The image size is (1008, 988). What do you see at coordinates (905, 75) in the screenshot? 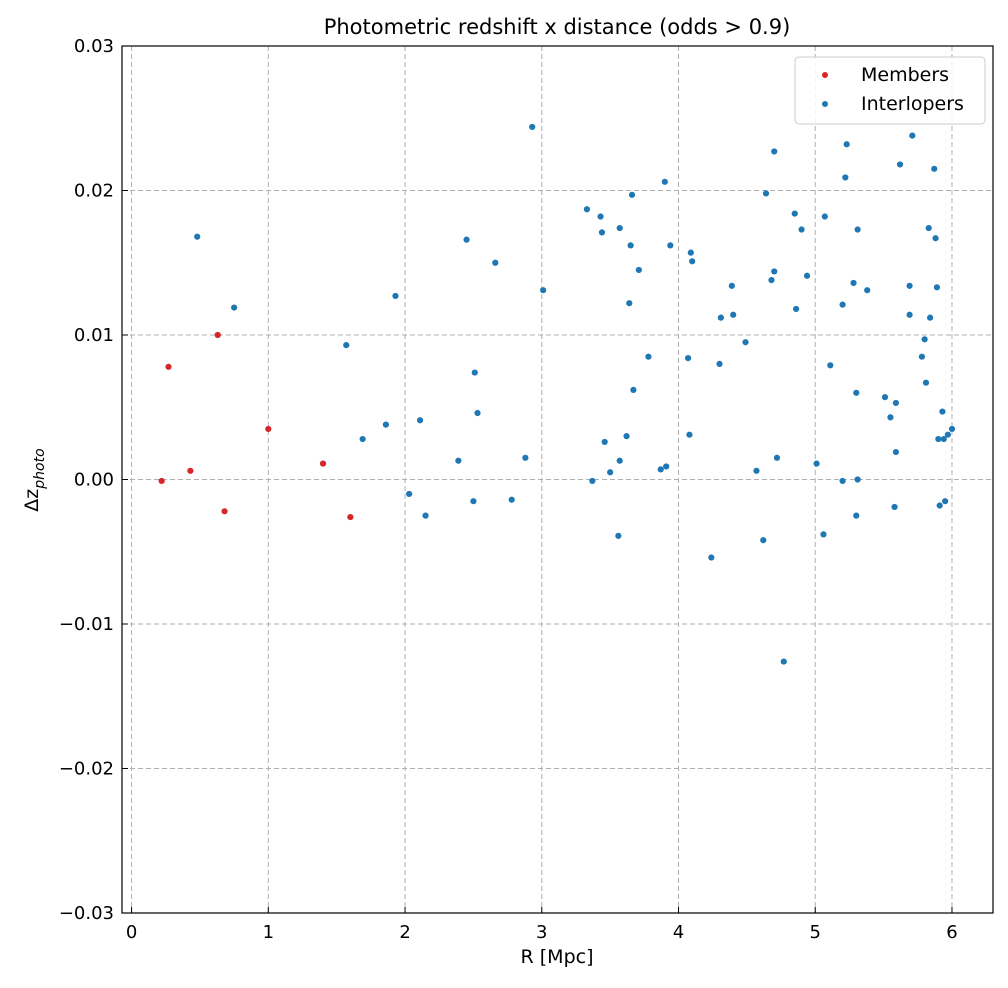
I see `legend-label-members: Members` at bounding box center [905, 75].